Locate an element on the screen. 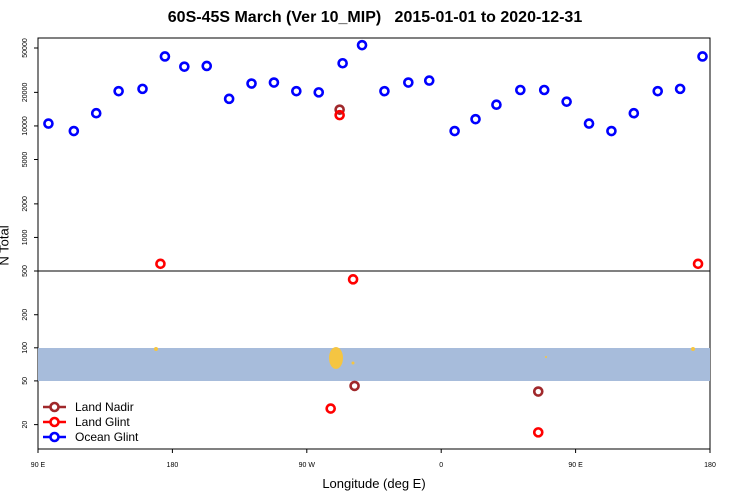  x-tick-label: 90 W is located at coordinates (307, 465).